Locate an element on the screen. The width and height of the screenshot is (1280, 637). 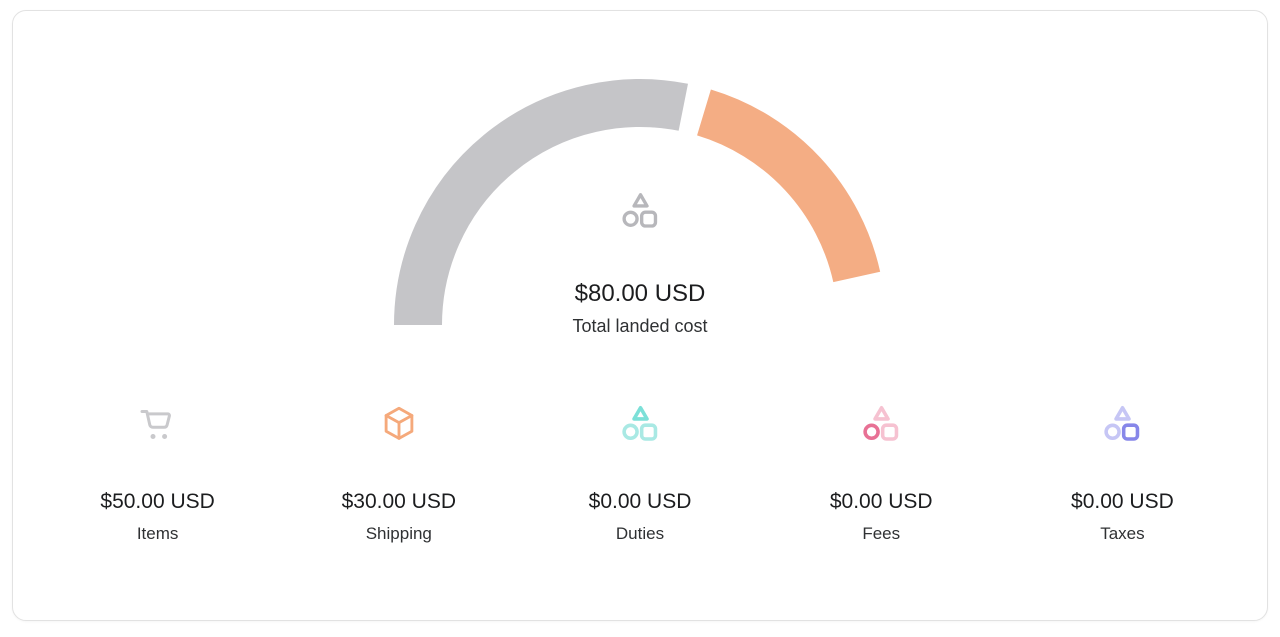
breakdown-fees: $0.00 USD Fees is located at coordinates (881, 474).